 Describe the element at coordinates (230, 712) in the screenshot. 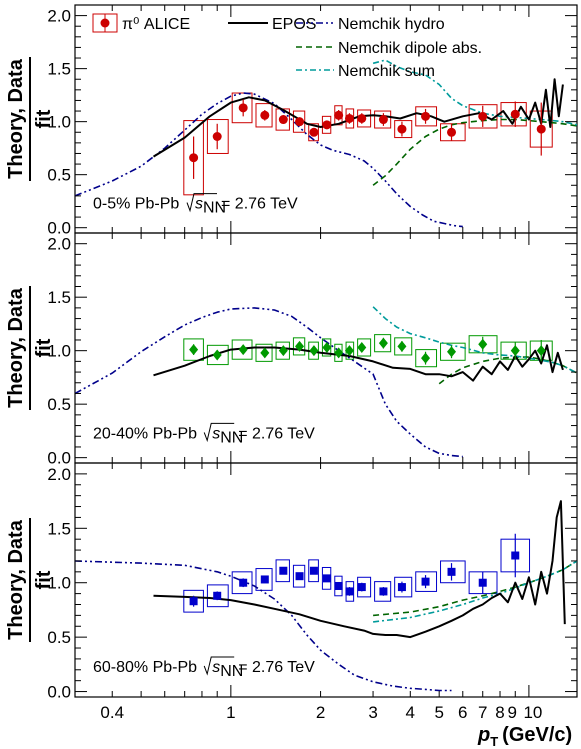

I see `x-tick-label: 1` at that location.